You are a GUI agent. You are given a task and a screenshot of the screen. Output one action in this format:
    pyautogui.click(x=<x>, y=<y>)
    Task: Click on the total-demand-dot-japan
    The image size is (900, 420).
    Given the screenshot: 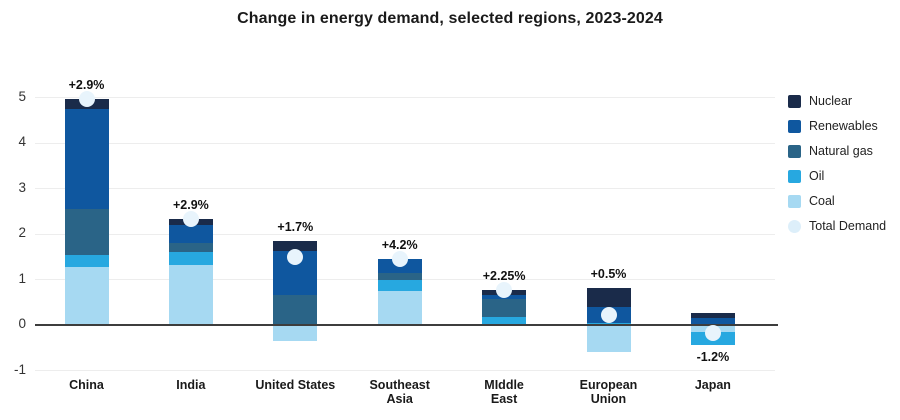 What is the action you would take?
    pyautogui.click(x=712, y=333)
    